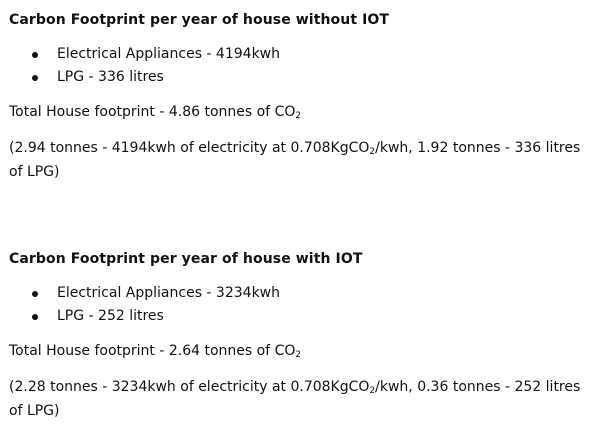 The width and height of the screenshot is (602, 438). Describe the element at coordinates (301, 54) in the screenshot. I see `list-item: Electrical Appliances - 4194kwh` at that location.